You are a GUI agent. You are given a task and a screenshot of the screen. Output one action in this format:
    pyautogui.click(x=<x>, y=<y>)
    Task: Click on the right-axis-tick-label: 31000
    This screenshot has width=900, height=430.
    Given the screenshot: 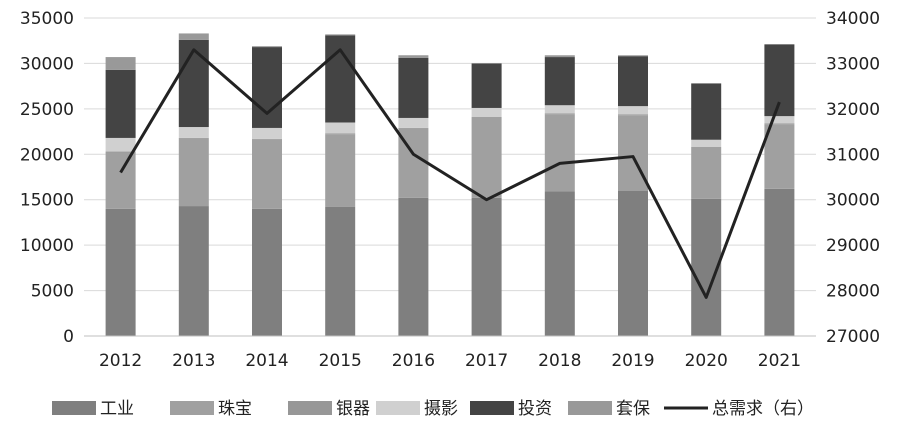 What is the action you would take?
    pyautogui.click(x=853, y=155)
    